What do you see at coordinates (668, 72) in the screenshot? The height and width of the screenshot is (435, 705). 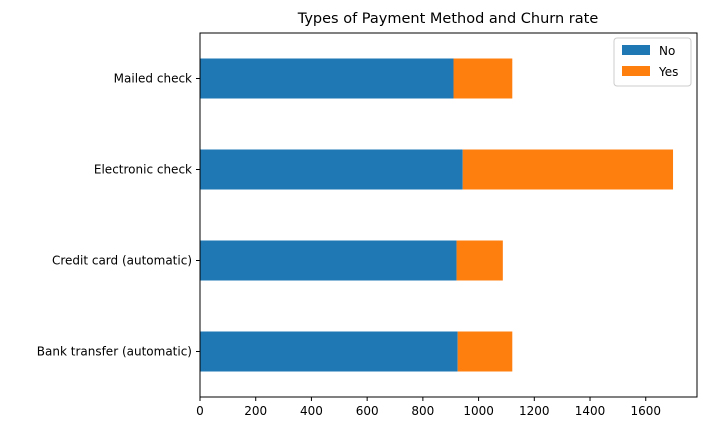 I see `legend-label-yes: Yes` at bounding box center [668, 72].